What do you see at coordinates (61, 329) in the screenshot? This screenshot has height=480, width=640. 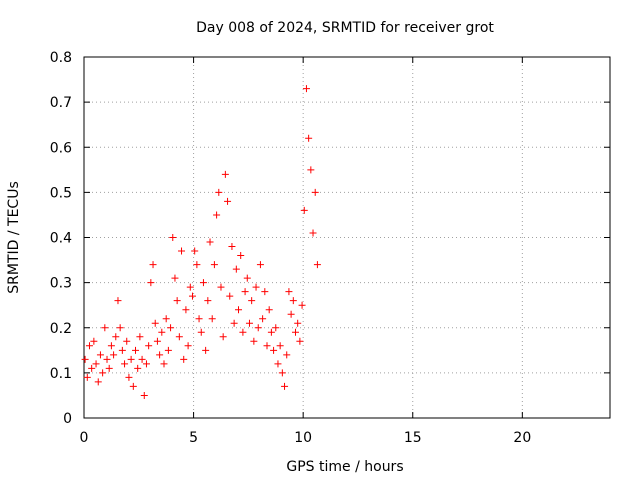 I see `y-tick-label: 0.2` at bounding box center [61, 329].